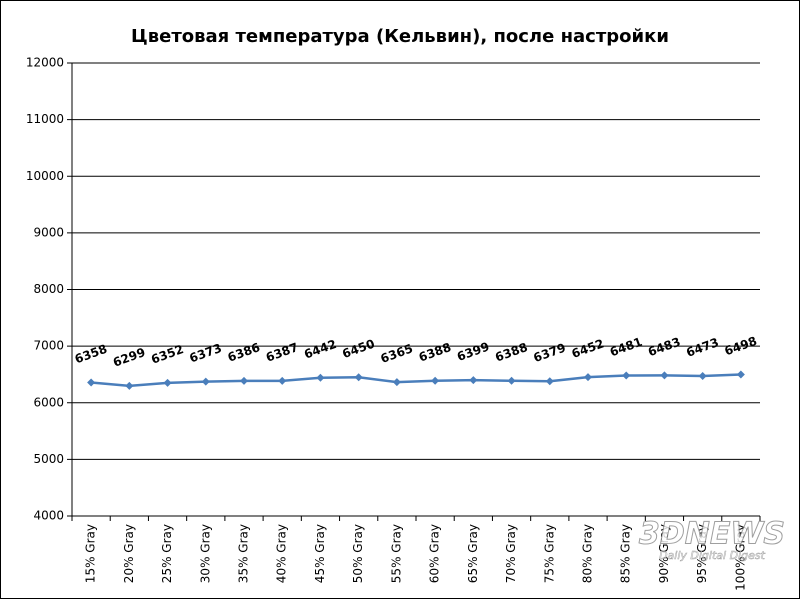  I want to click on y-tick-label: 8000, so click(48, 289).